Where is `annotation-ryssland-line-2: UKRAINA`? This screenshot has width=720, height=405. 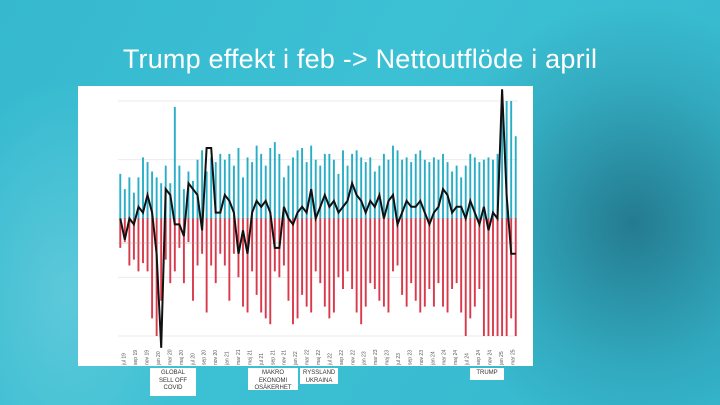
annotation-ryssland-line-2: UKRAINA is located at coordinates (319, 380).